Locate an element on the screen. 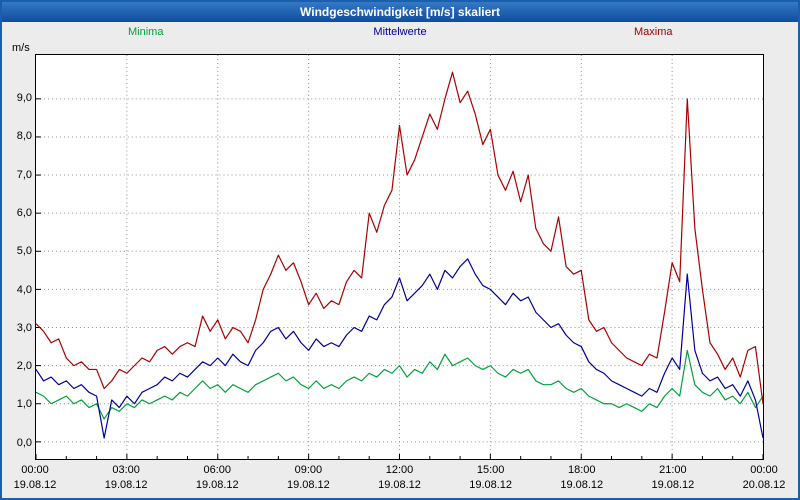 This screenshot has height=500, width=800. x-tick-time-label: 09:00 is located at coordinates (308, 470).